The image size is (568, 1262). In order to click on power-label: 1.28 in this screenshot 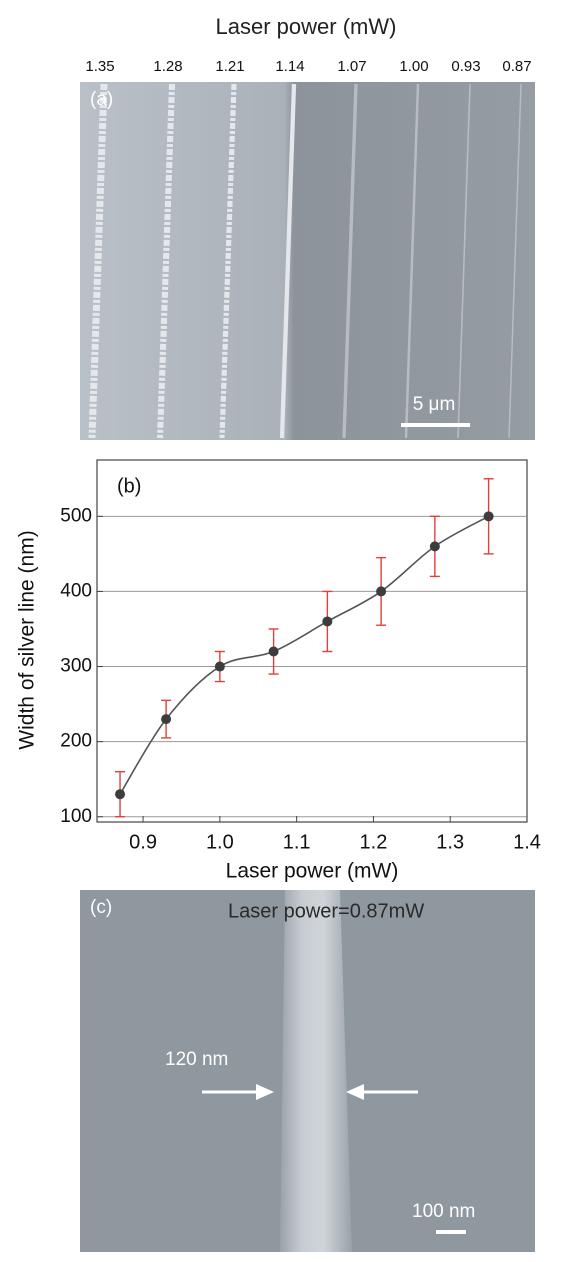, I will do `click(167, 66)`.